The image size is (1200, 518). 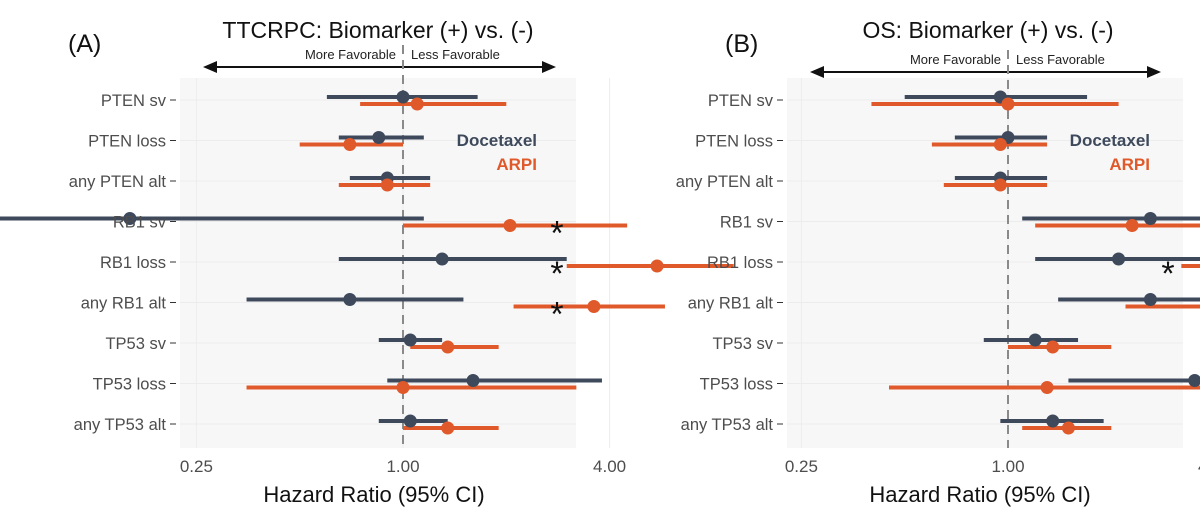 I want to click on panel-b-x-tick-labels: 0.25 1.00 4.00, so click(x=992, y=466).